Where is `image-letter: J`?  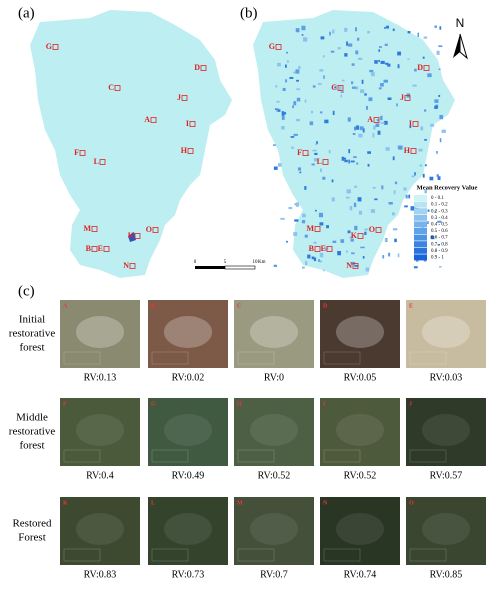 image-letter: J is located at coordinates (410, 404).